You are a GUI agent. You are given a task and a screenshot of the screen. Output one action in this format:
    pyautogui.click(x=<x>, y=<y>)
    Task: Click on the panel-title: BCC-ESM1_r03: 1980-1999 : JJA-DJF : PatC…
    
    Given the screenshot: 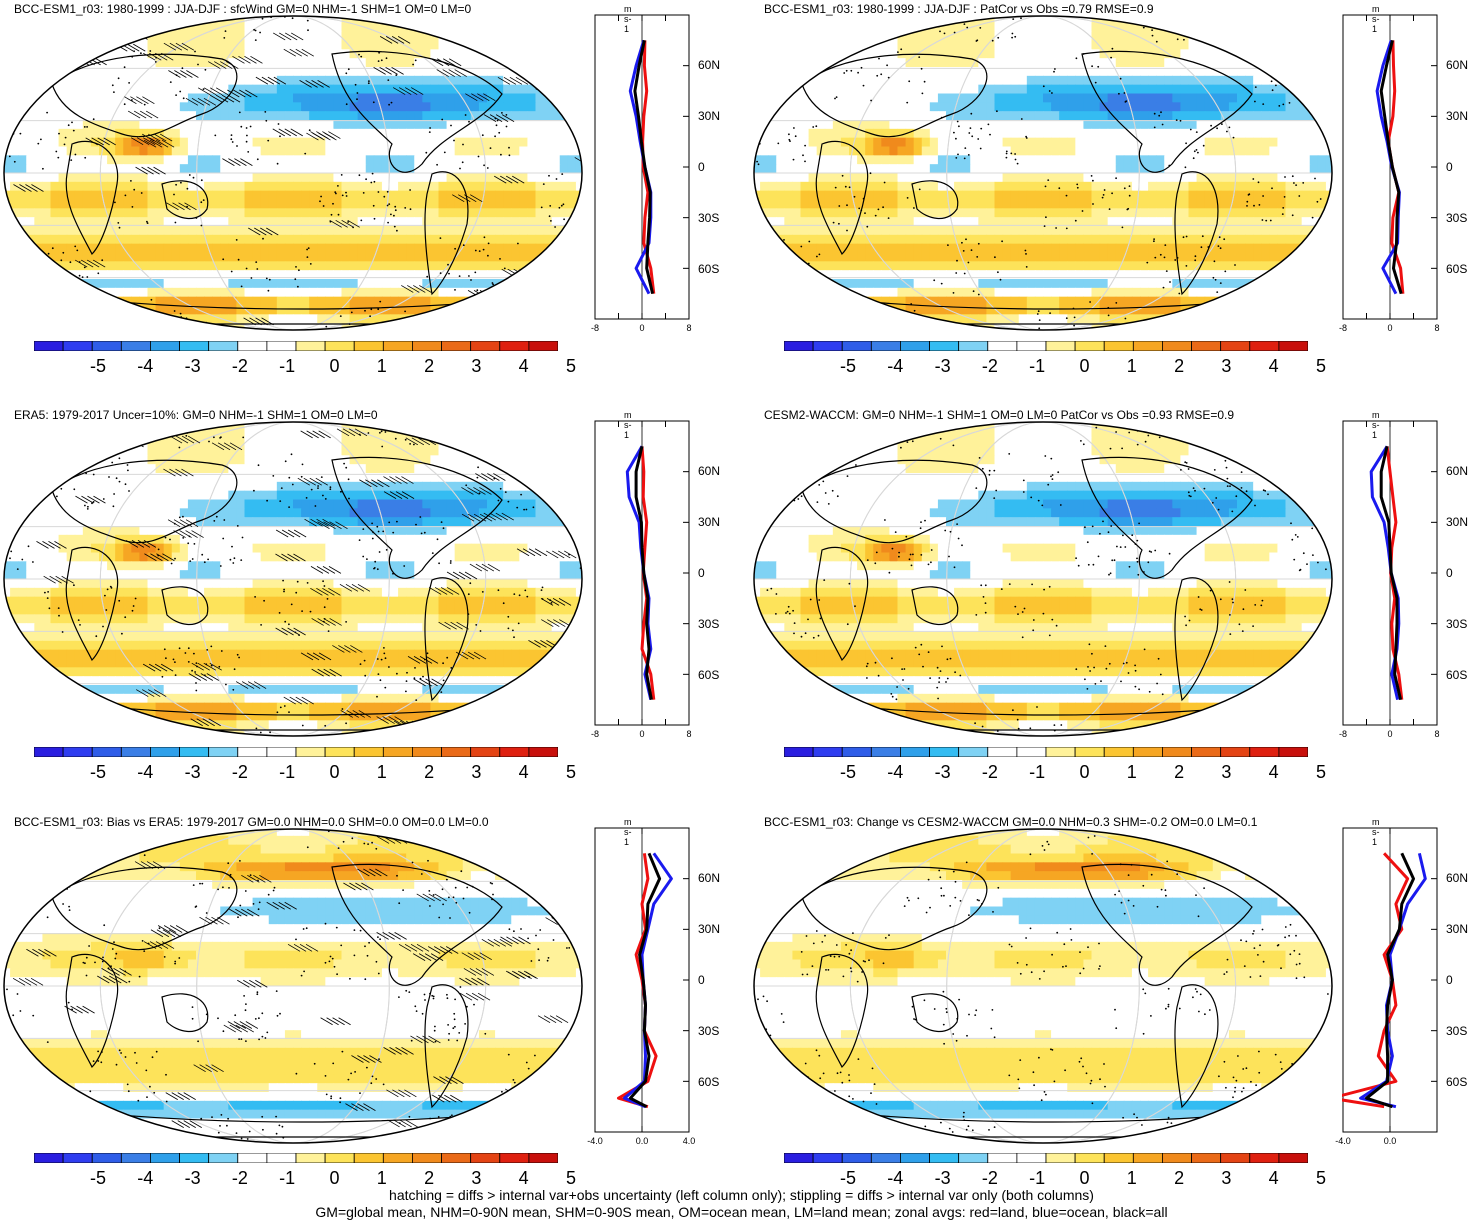 What is the action you would take?
    pyautogui.click(x=959, y=9)
    